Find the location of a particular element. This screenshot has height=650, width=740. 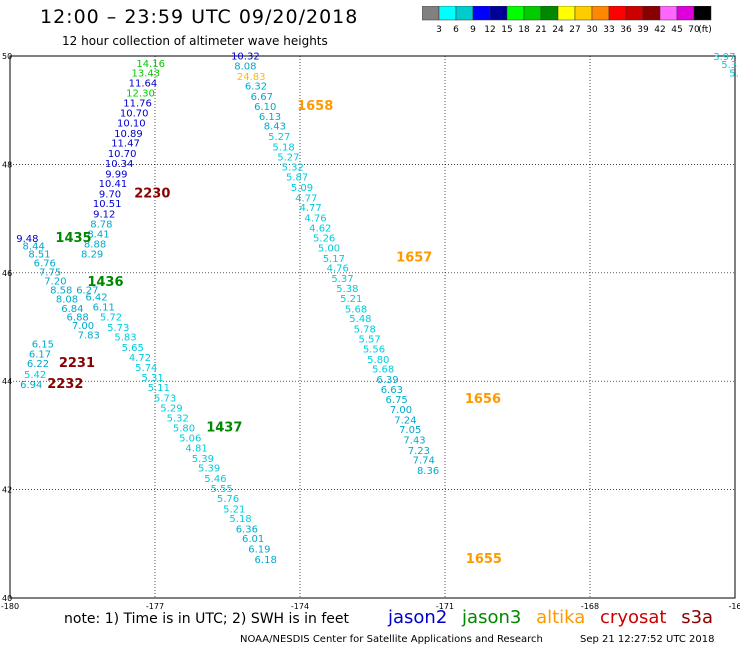

page-title: 12:00 – 23:59 UTC 09/20/2018 is located at coordinates (199, 17).